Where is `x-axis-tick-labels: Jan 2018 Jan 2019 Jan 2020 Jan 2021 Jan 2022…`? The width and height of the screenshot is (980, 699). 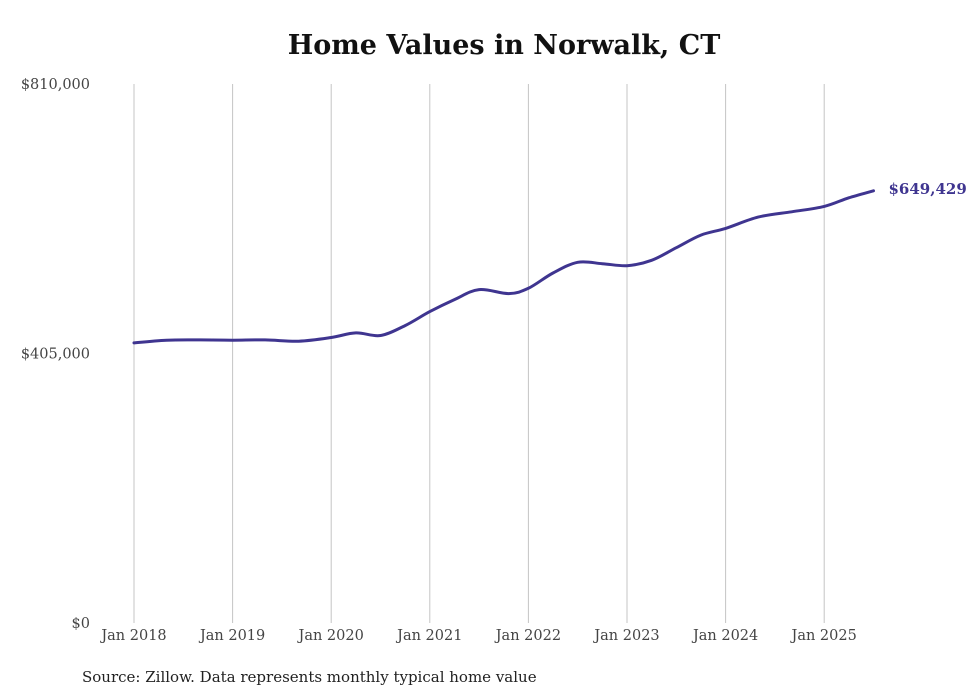 x-axis-tick-labels: Jan 2018 Jan 2019 Jan 2020 Jan 2021 Jan 2022… is located at coordinates (478, 636).